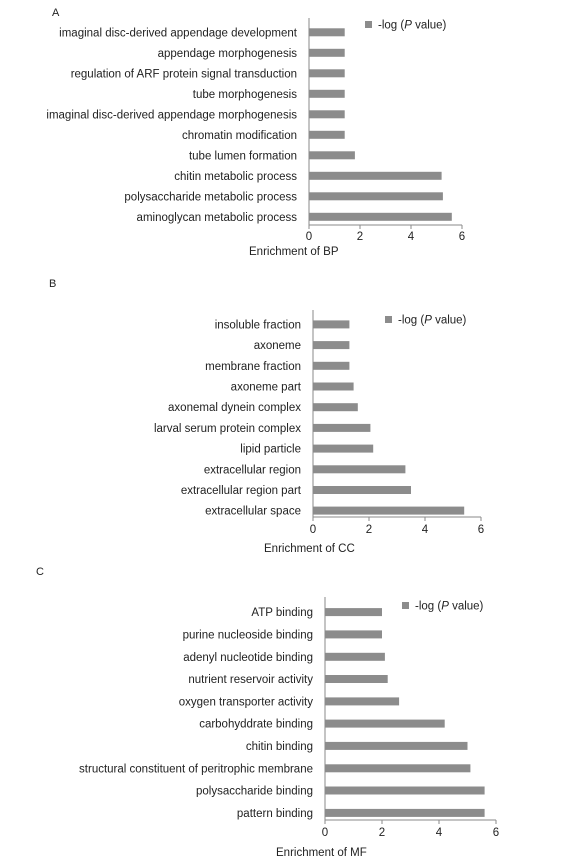  I want to click on category-label: membrane fraction, so click(253, 367).